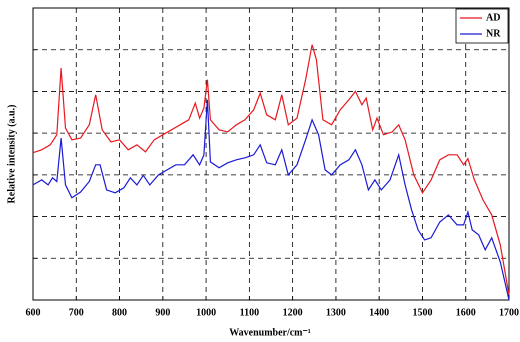 This screenshot has width=520, height=342. I want to click on x-axis-label: Wavenumber/cm⁻¹, so click(270, 332).